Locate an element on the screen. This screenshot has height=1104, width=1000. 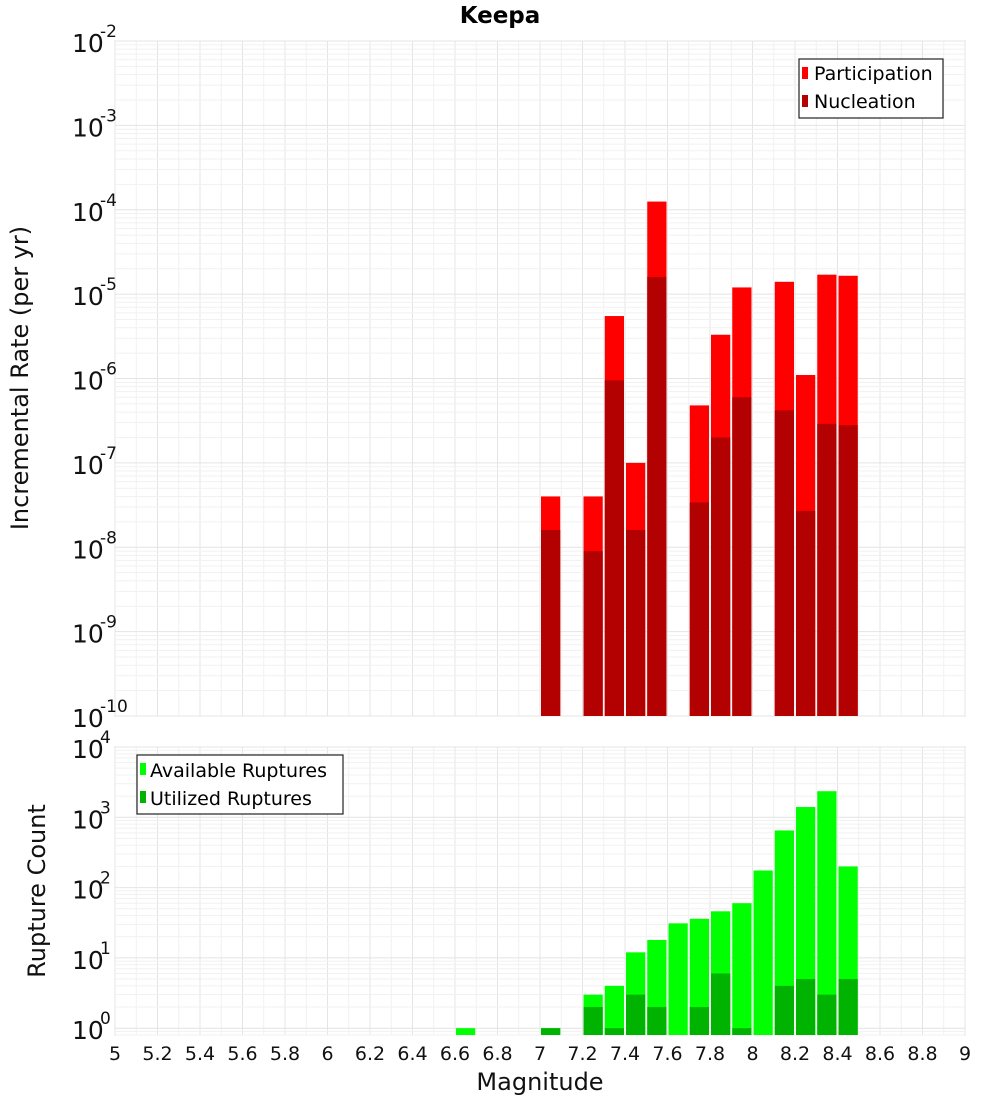
count-bars is located at coordinates (657, 913).